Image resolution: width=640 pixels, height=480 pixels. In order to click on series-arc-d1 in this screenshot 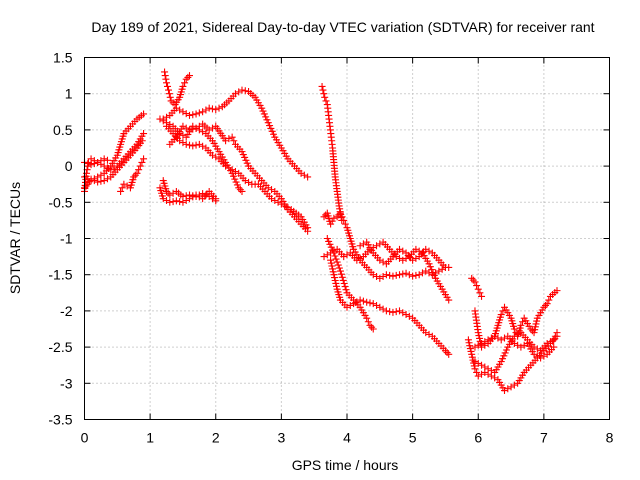, I will do `click(477, 287)`.